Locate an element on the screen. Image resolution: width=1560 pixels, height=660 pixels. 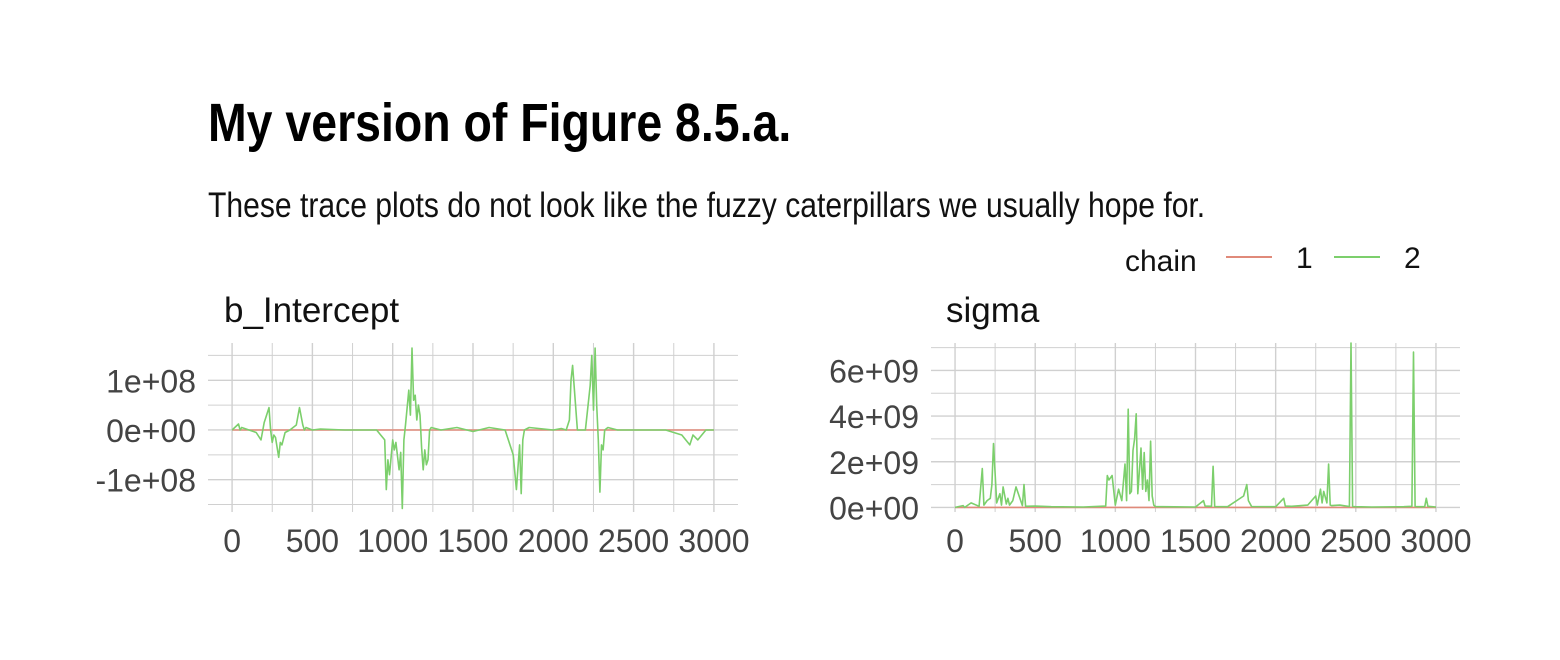
legend-label-chain-2: 2 is located at coordinates (1412, 258).